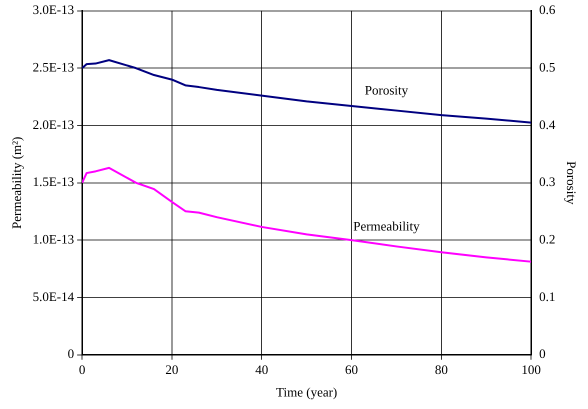 The image size is (588, 409). I want to click on y2-tick-label: 0.4, so click(547, 124).